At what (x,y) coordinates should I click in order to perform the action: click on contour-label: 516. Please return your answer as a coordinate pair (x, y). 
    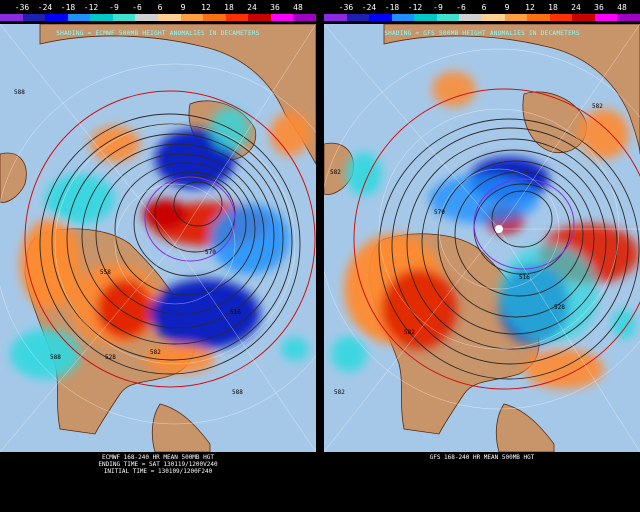
    Looking at the image, I should click on (235, 312).